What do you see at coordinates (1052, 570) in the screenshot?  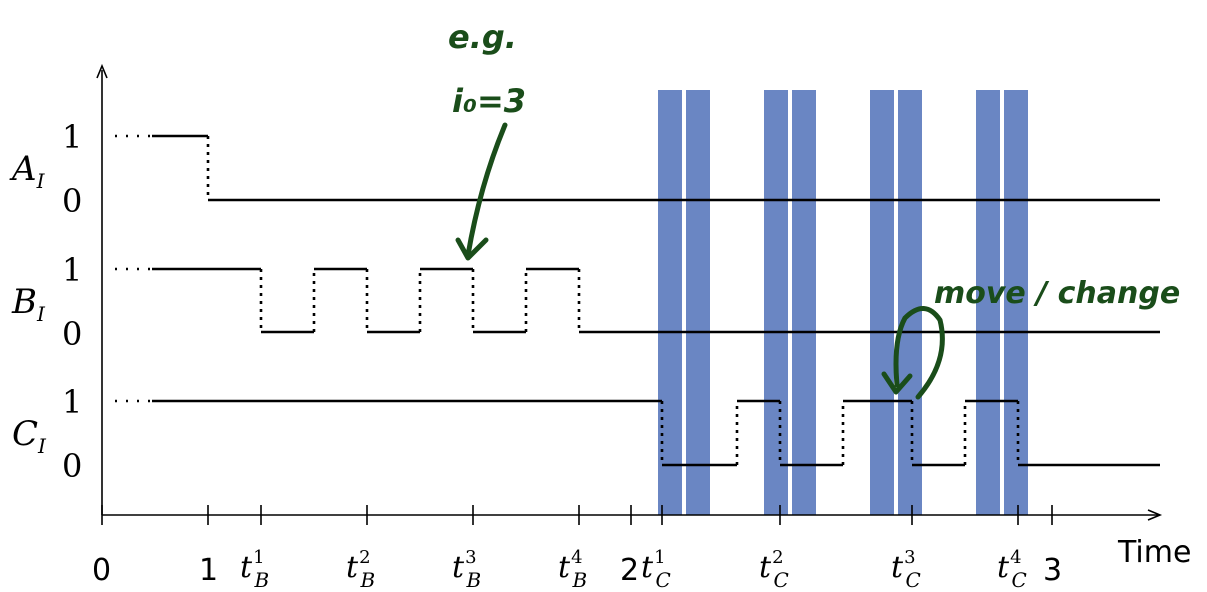 I see `tick-label-3: 3` at bounding box center [1052, 570].